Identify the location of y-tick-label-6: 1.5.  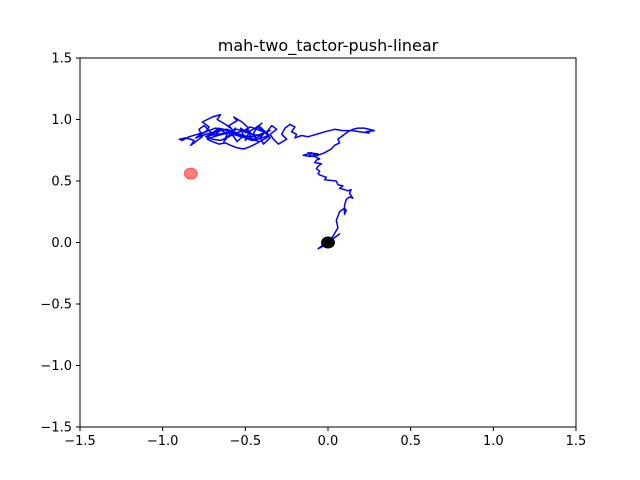
(61, 59).